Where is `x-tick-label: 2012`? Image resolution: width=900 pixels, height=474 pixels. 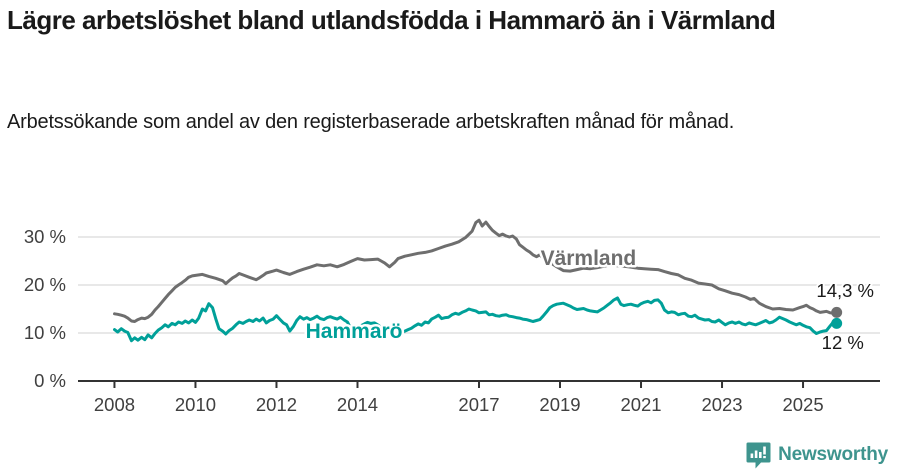 x-tick-label: 2012 is located at coordinates (276, 404).